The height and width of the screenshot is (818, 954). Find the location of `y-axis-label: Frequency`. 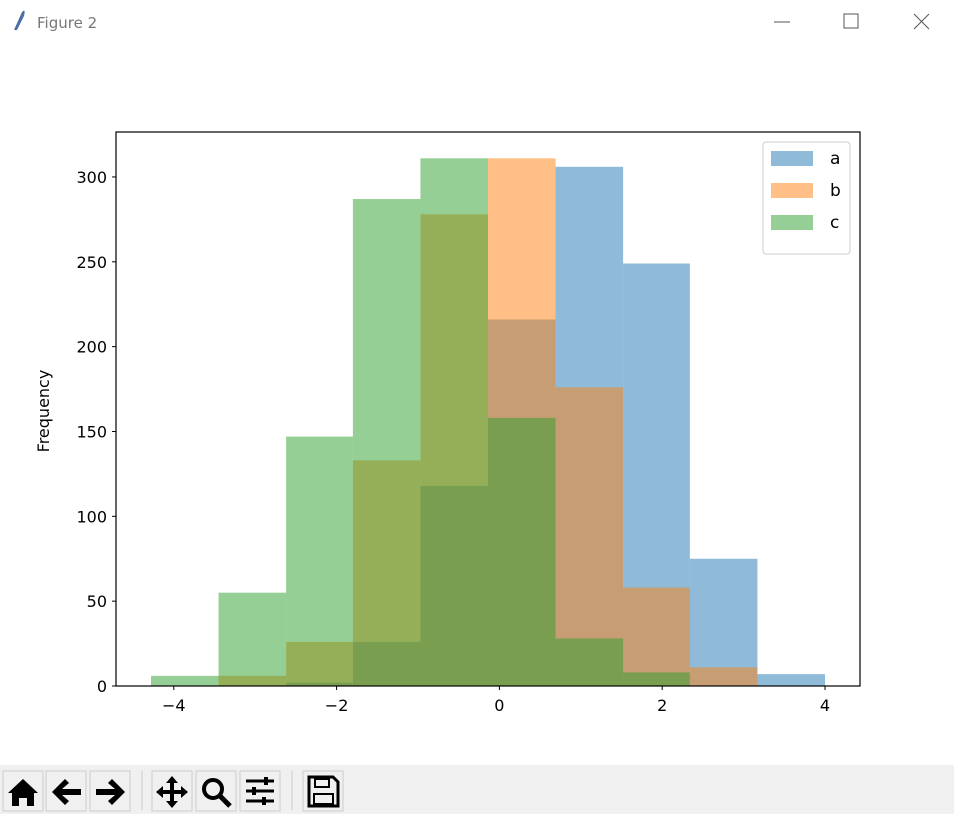

y-axis-label: Frequency is located at coordinates (43, 411).